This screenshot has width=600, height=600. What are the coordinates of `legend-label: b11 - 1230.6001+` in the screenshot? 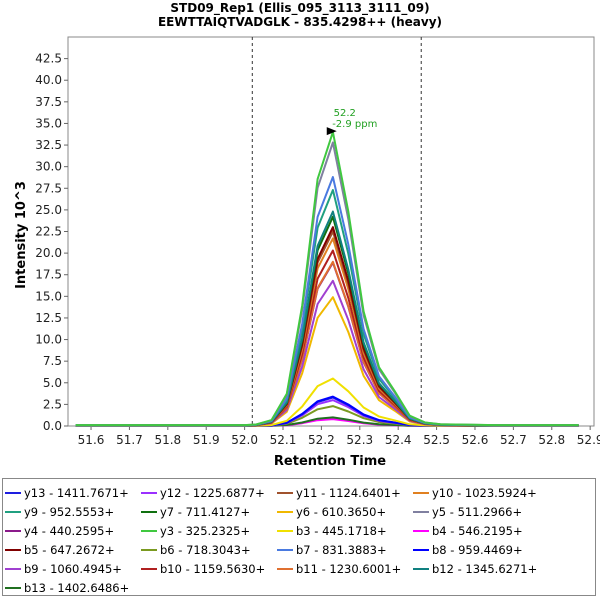 It's located at (349, 569).